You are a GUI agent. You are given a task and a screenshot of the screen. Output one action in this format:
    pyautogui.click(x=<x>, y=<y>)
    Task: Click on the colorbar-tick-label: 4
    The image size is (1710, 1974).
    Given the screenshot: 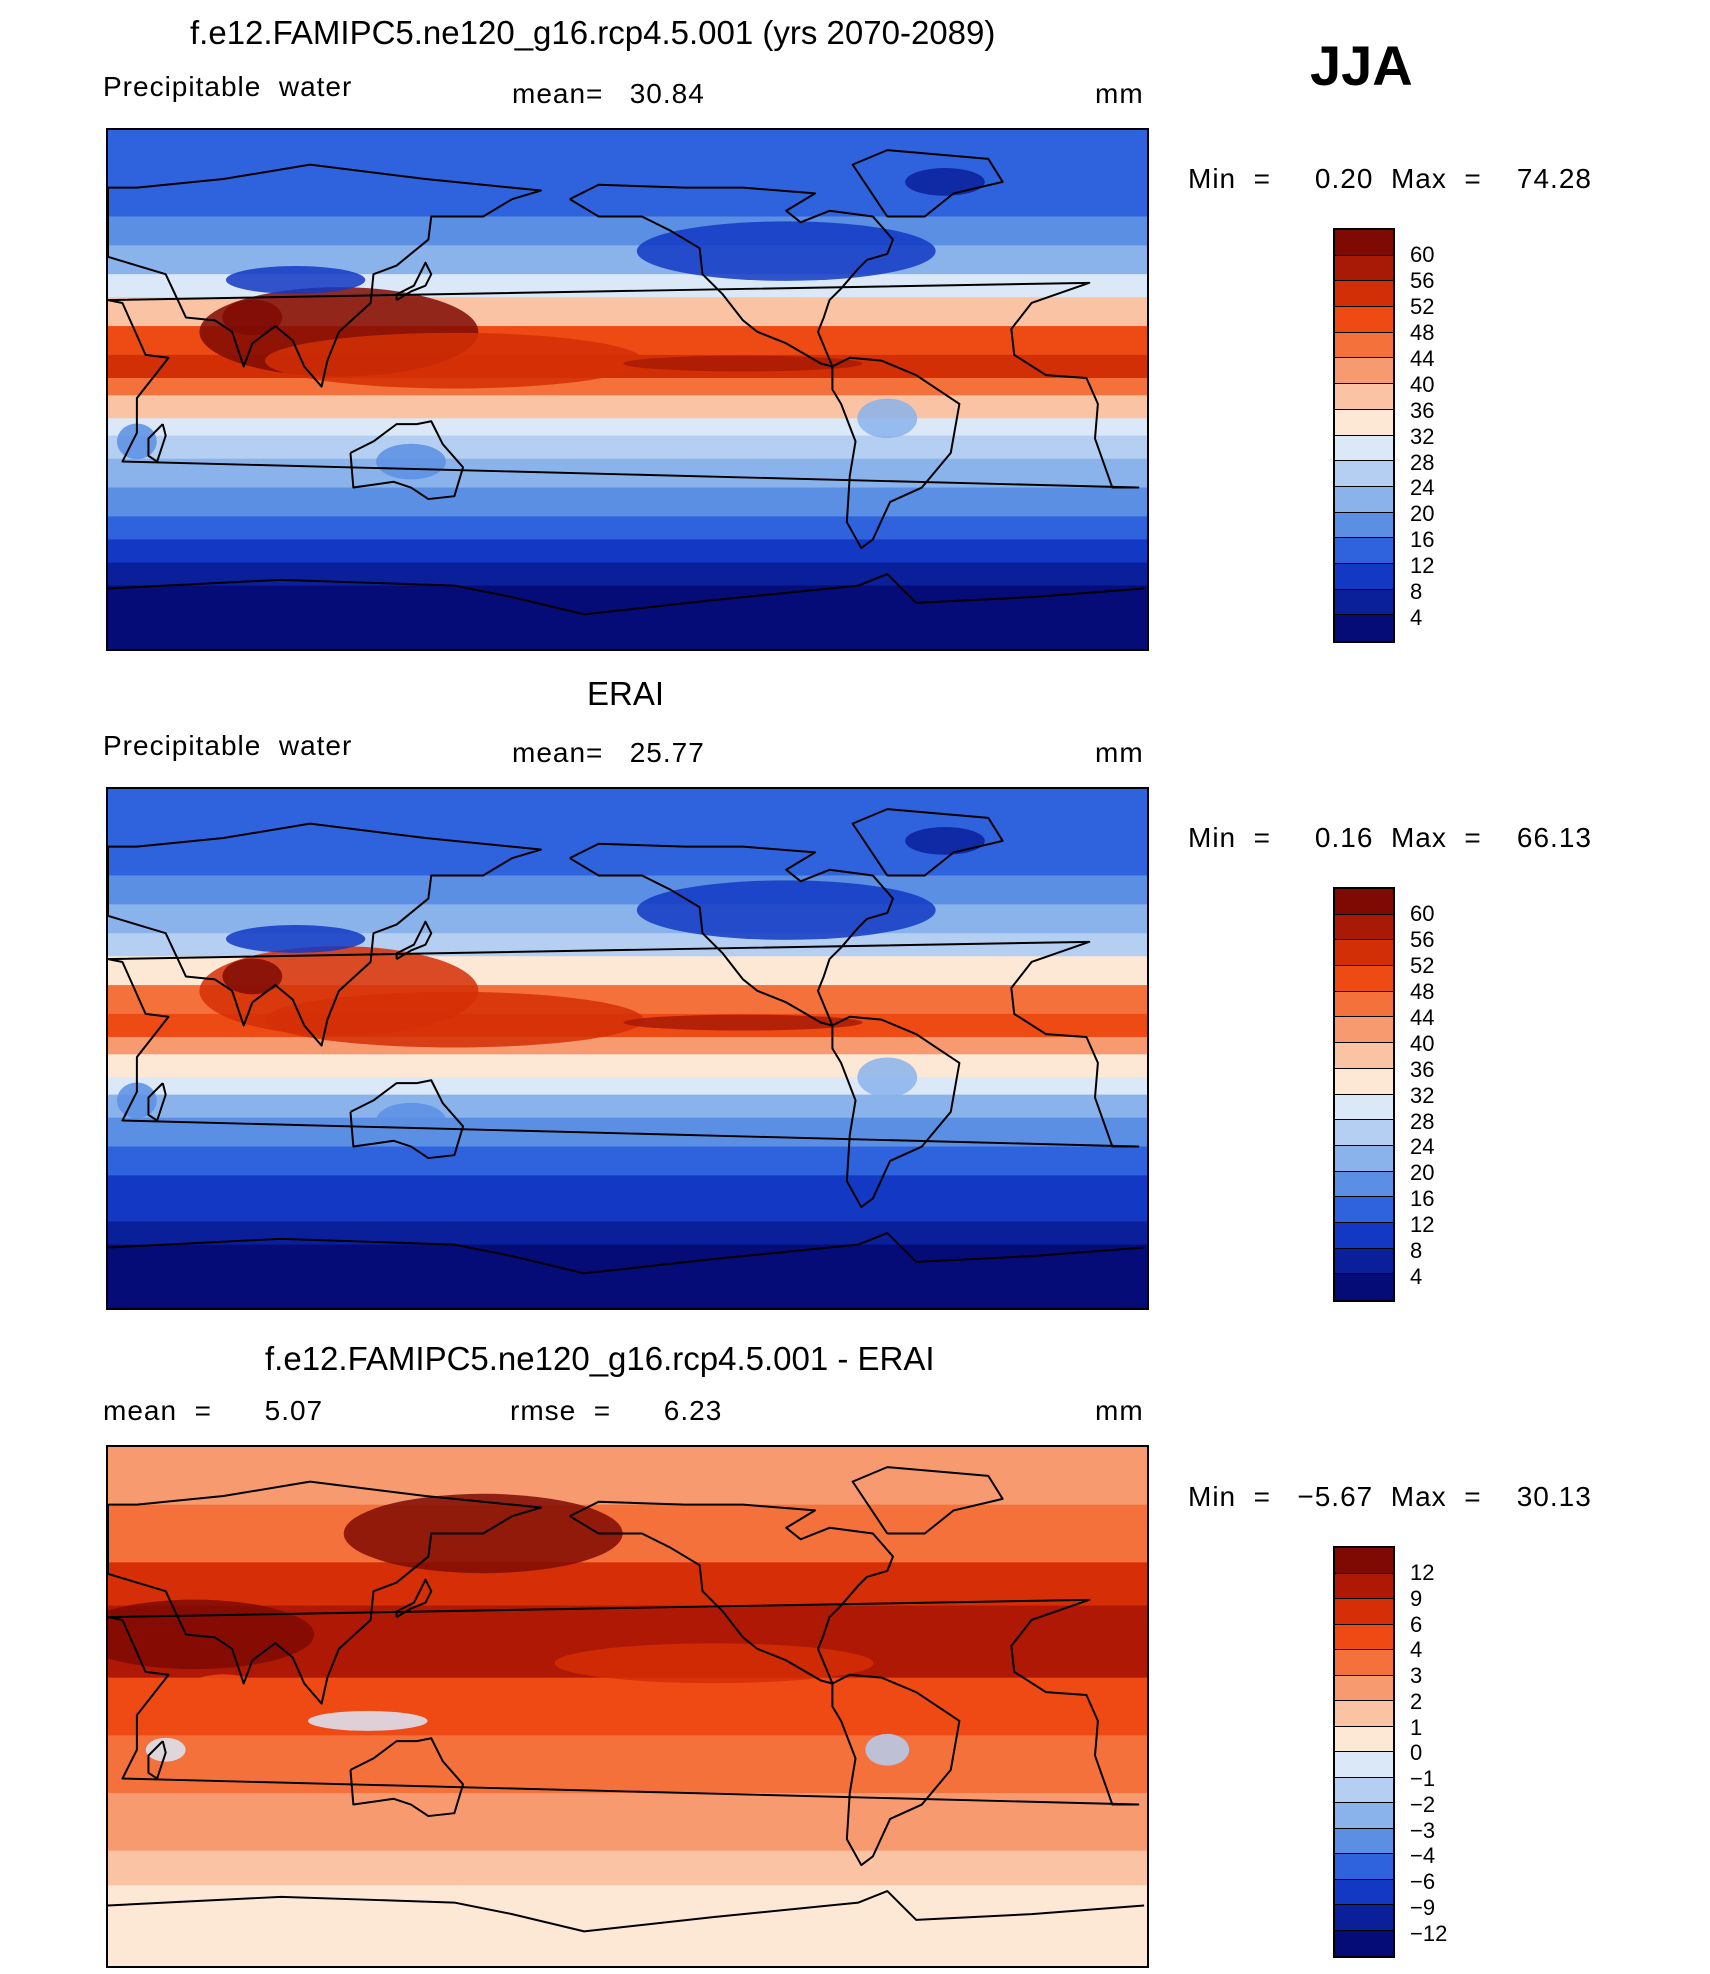 What is the action you would take?
    pyautogui.click(x=1416, y=1277)
    